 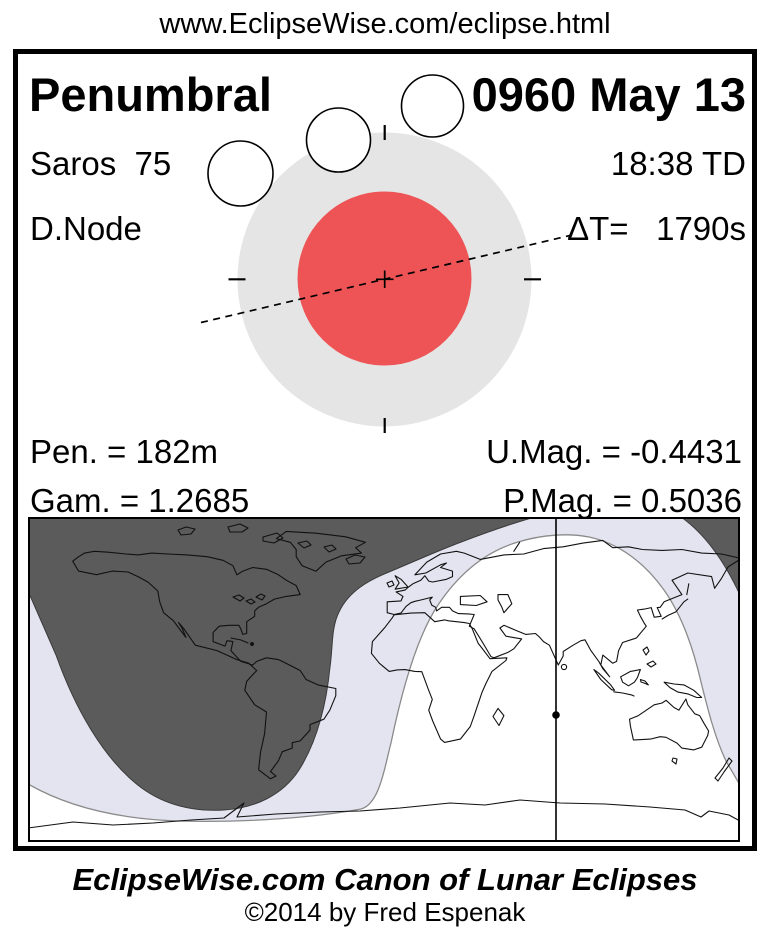 I want to click on map-island-philippines-mindanao, so click(x=651, y=664).